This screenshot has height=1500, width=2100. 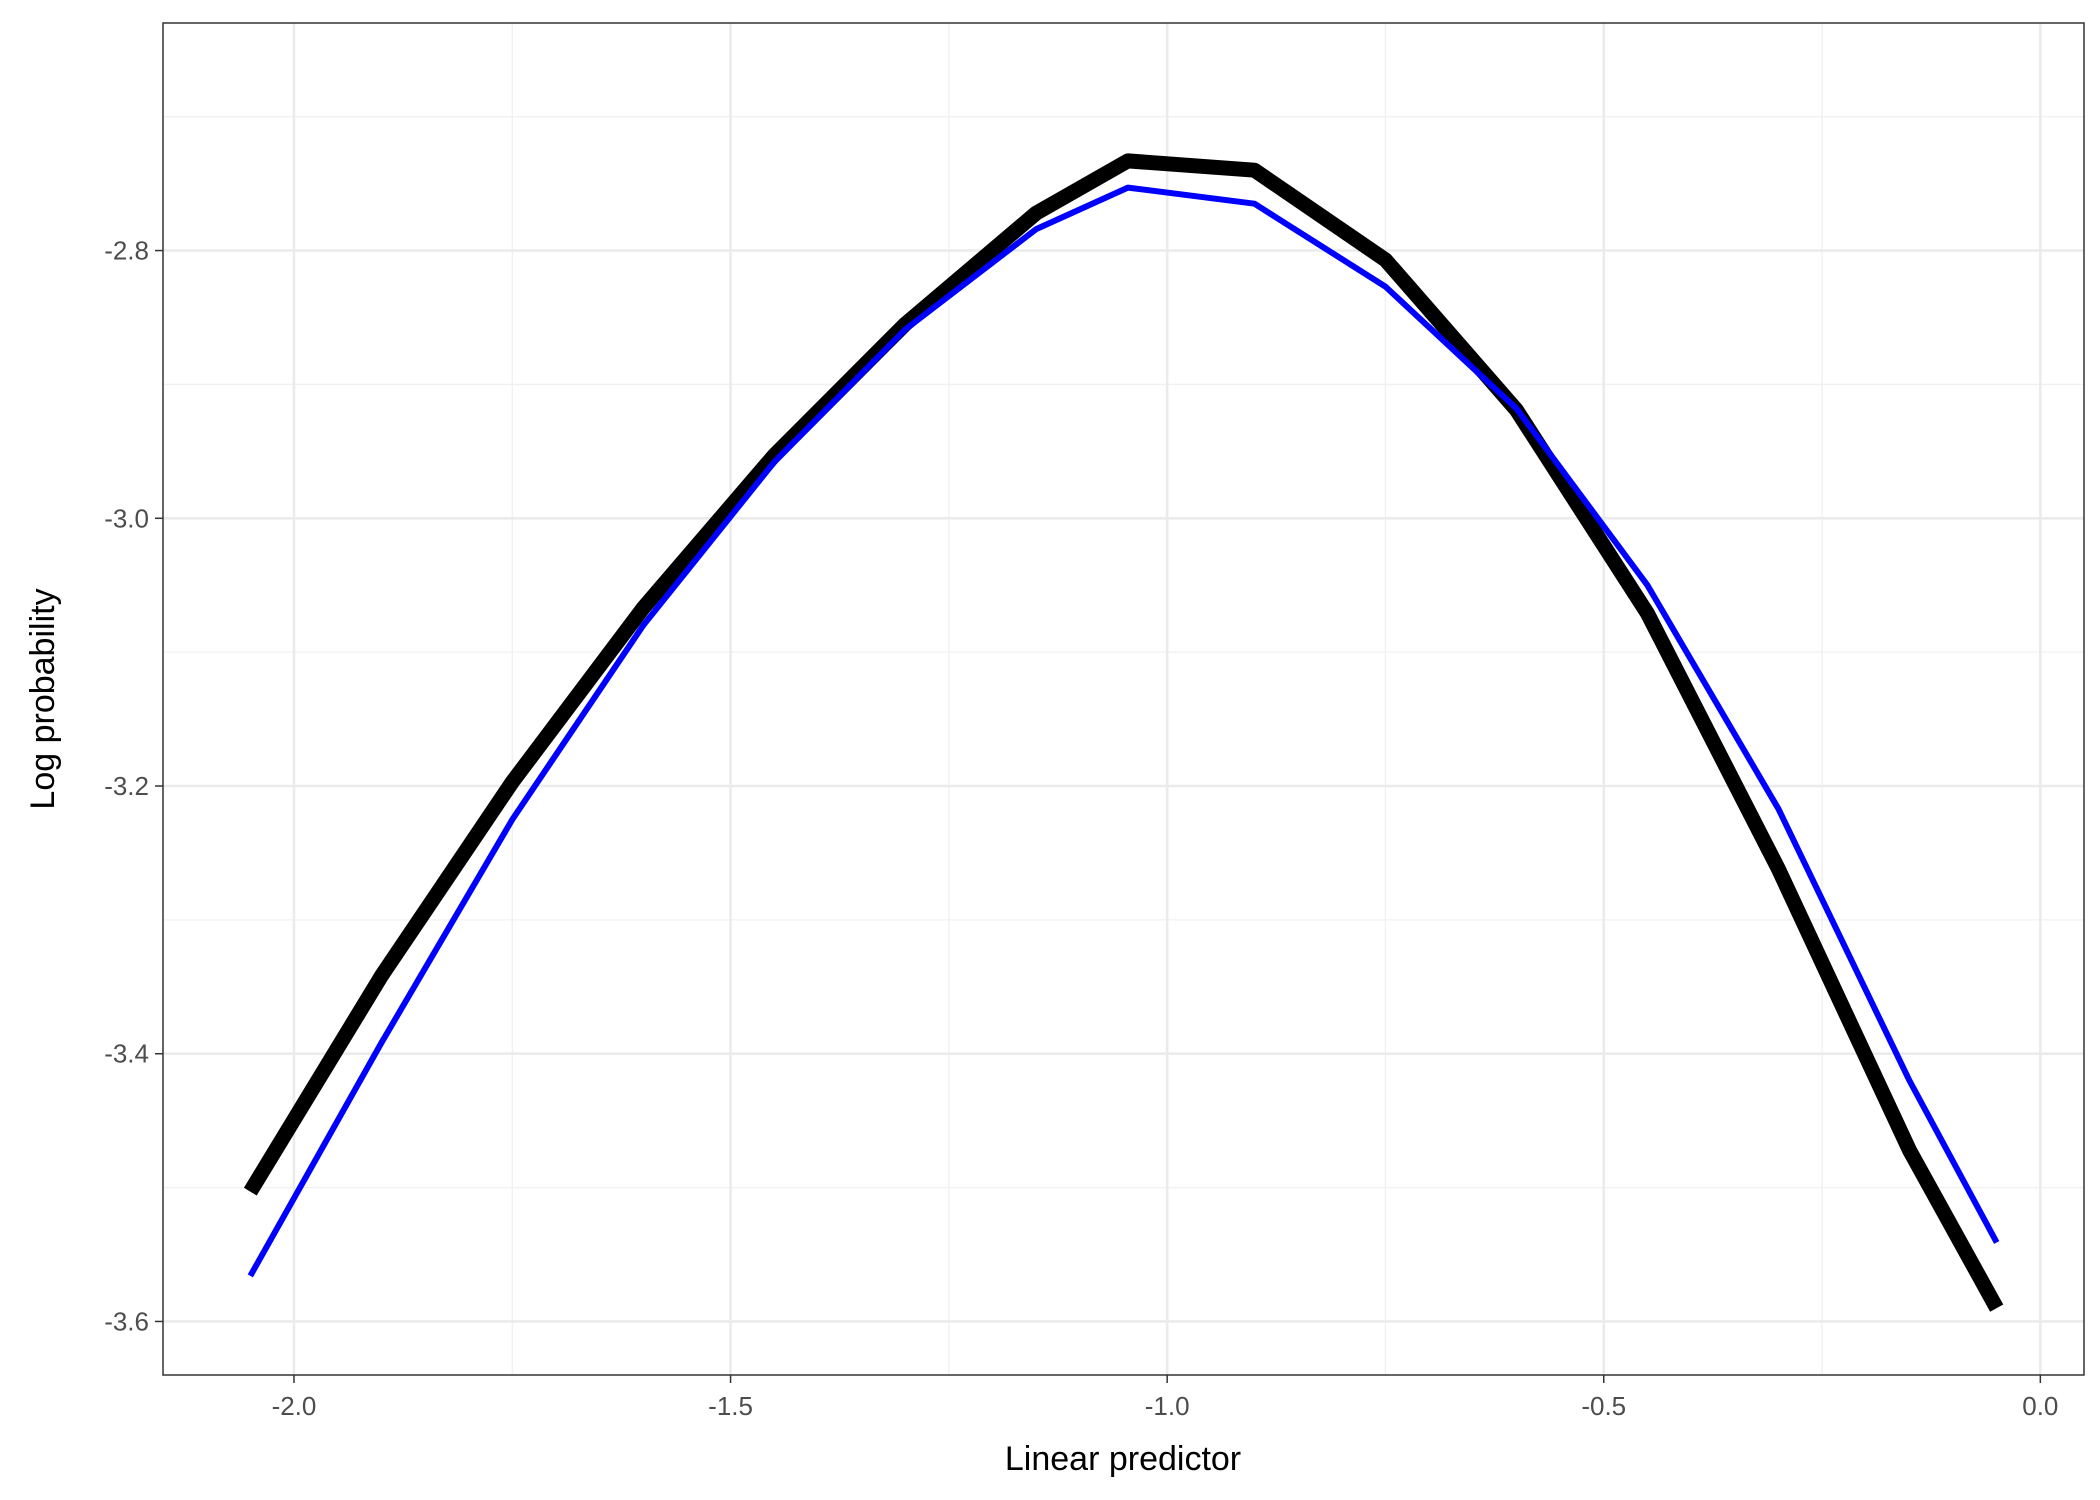 I want to click on y-tick-label: -3.2, so click(x=126, y=786).